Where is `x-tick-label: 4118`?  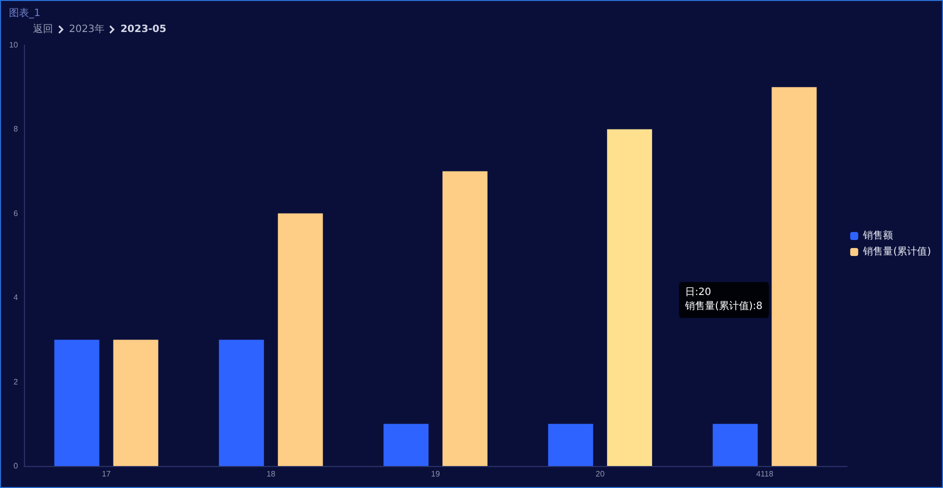
x-tick-label: 4118 is located at coordinates (765, 474).